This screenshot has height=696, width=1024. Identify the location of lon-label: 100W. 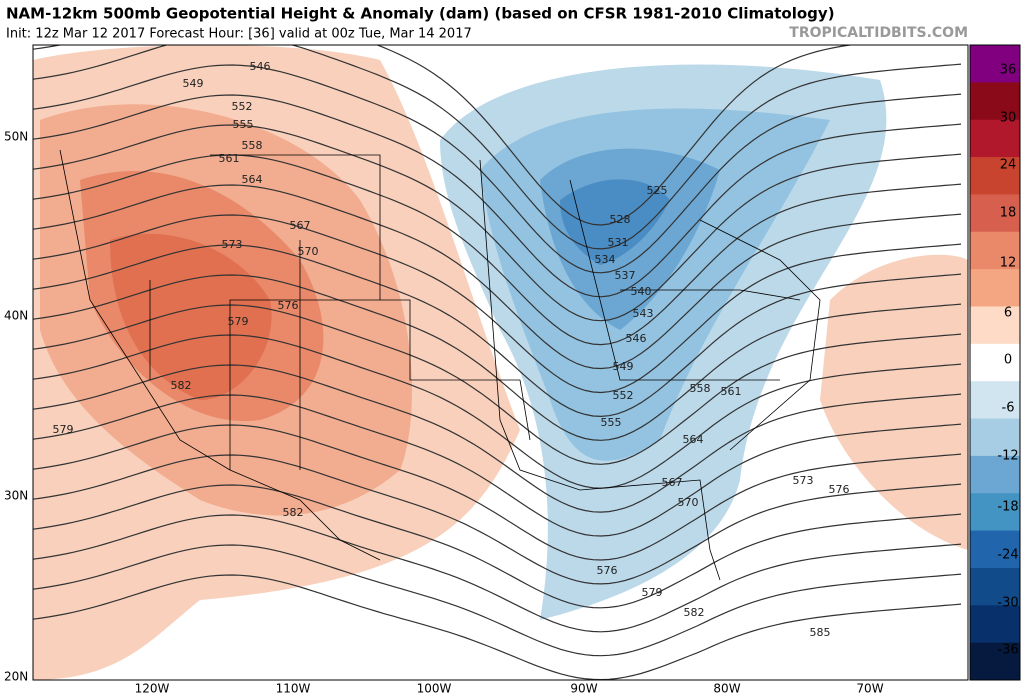
(434, 689).